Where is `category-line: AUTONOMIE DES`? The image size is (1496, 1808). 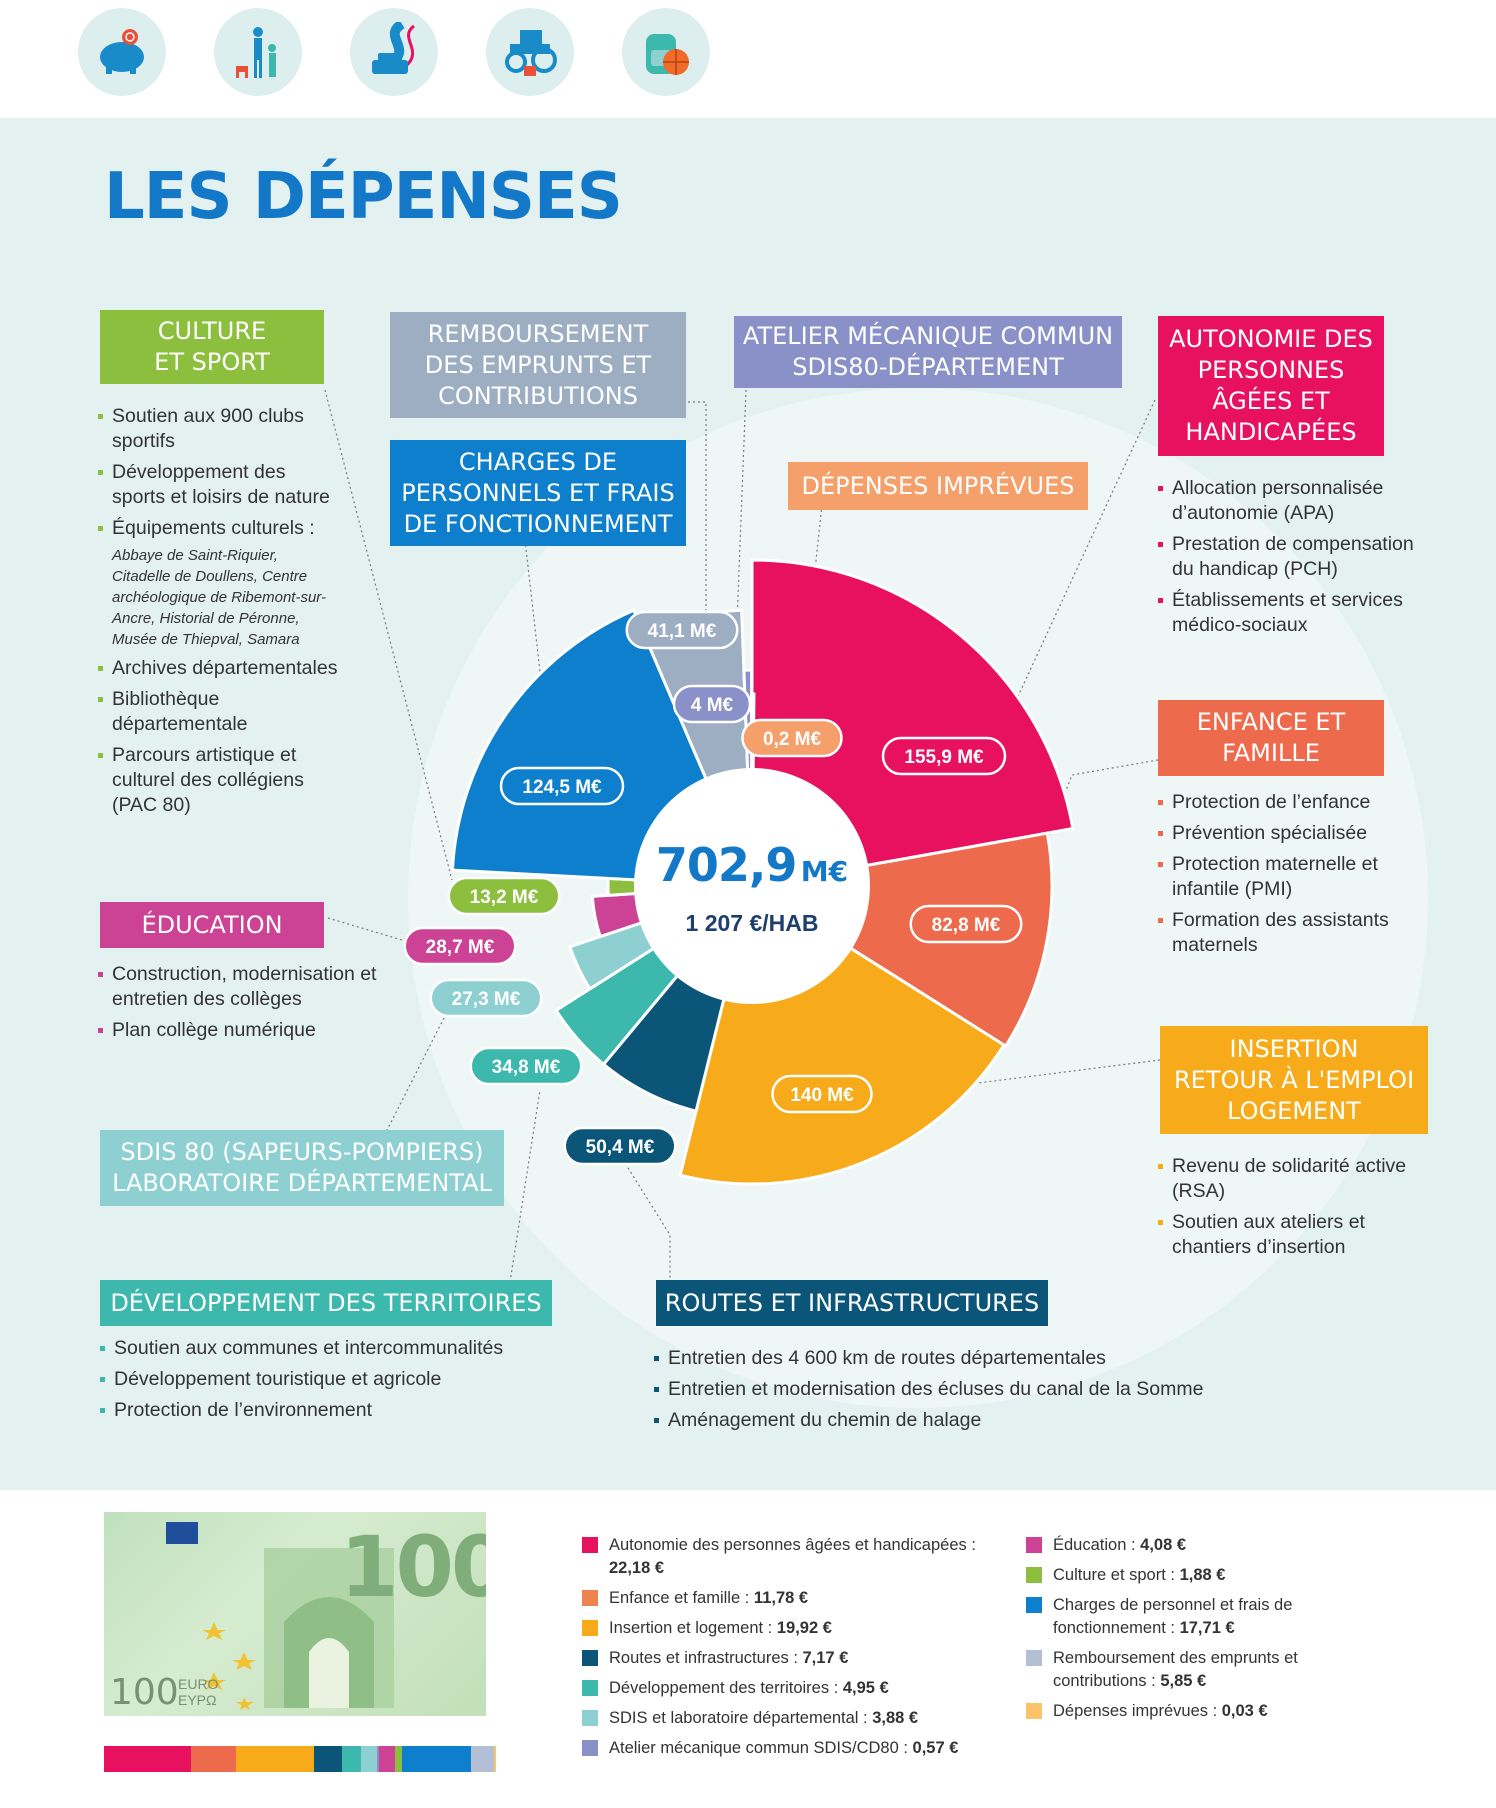
category-line: AUTONOMIE DES is located at coordinates (1271, 339).